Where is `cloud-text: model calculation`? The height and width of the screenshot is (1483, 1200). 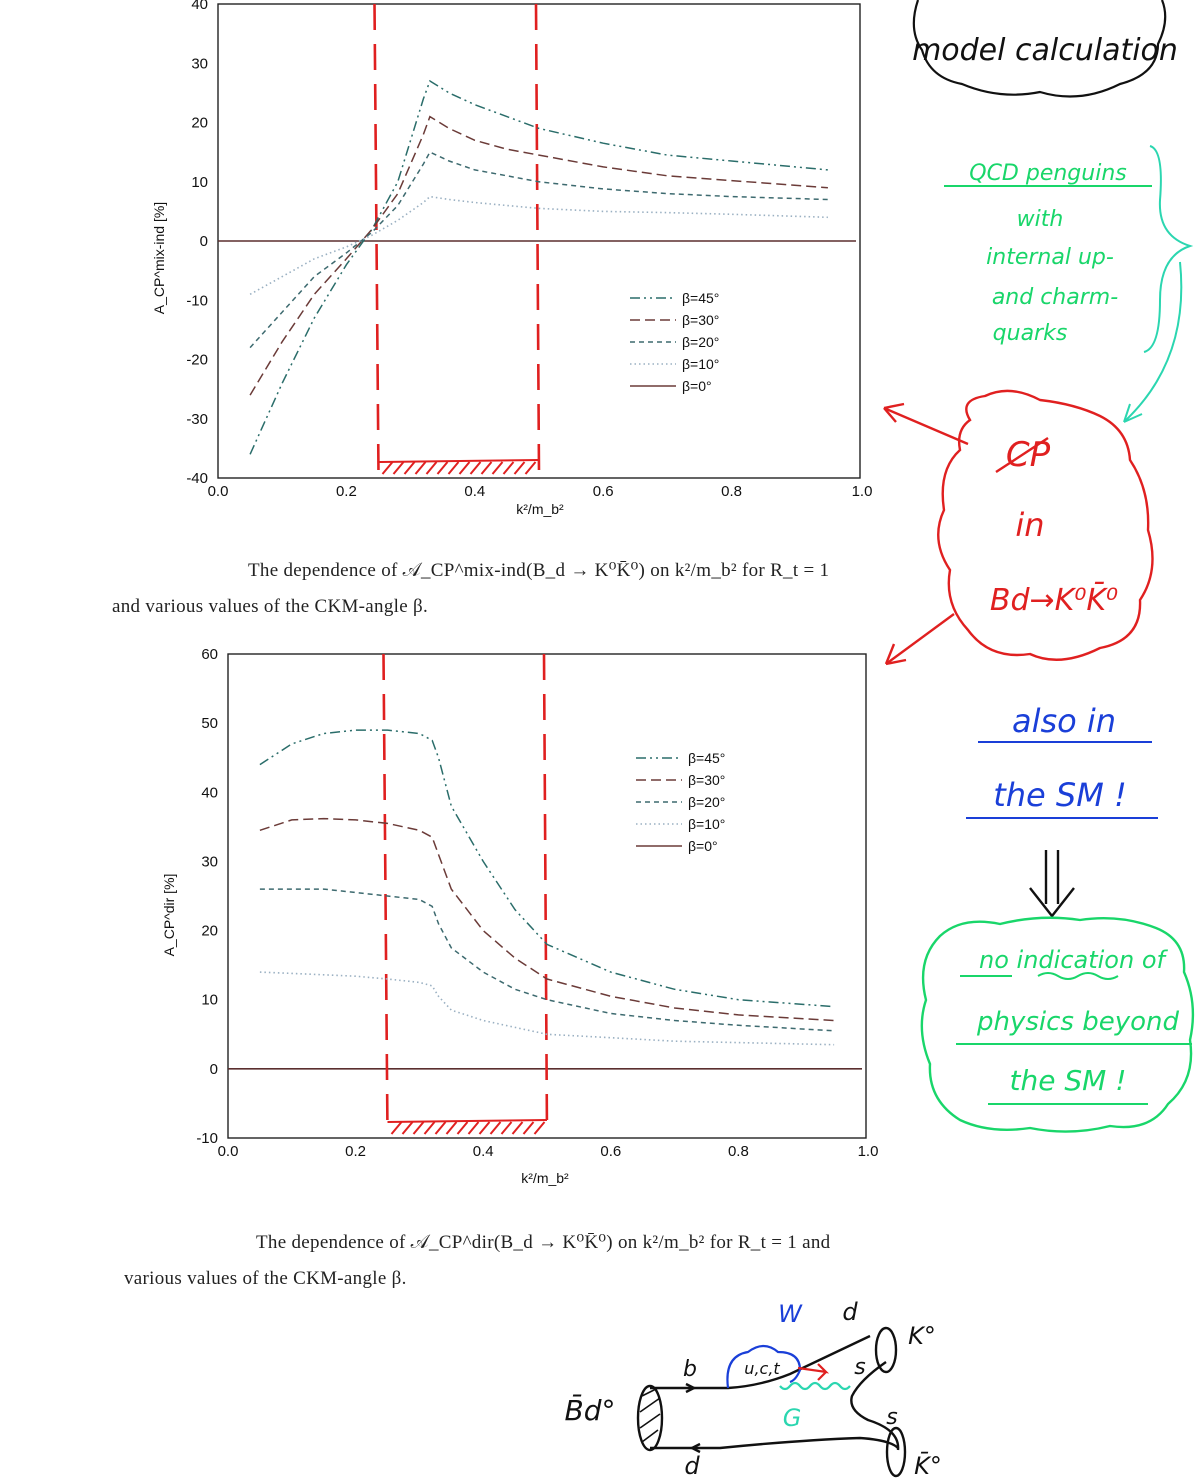 cloud-text: model calculation is located at coordinates (1045, 50).